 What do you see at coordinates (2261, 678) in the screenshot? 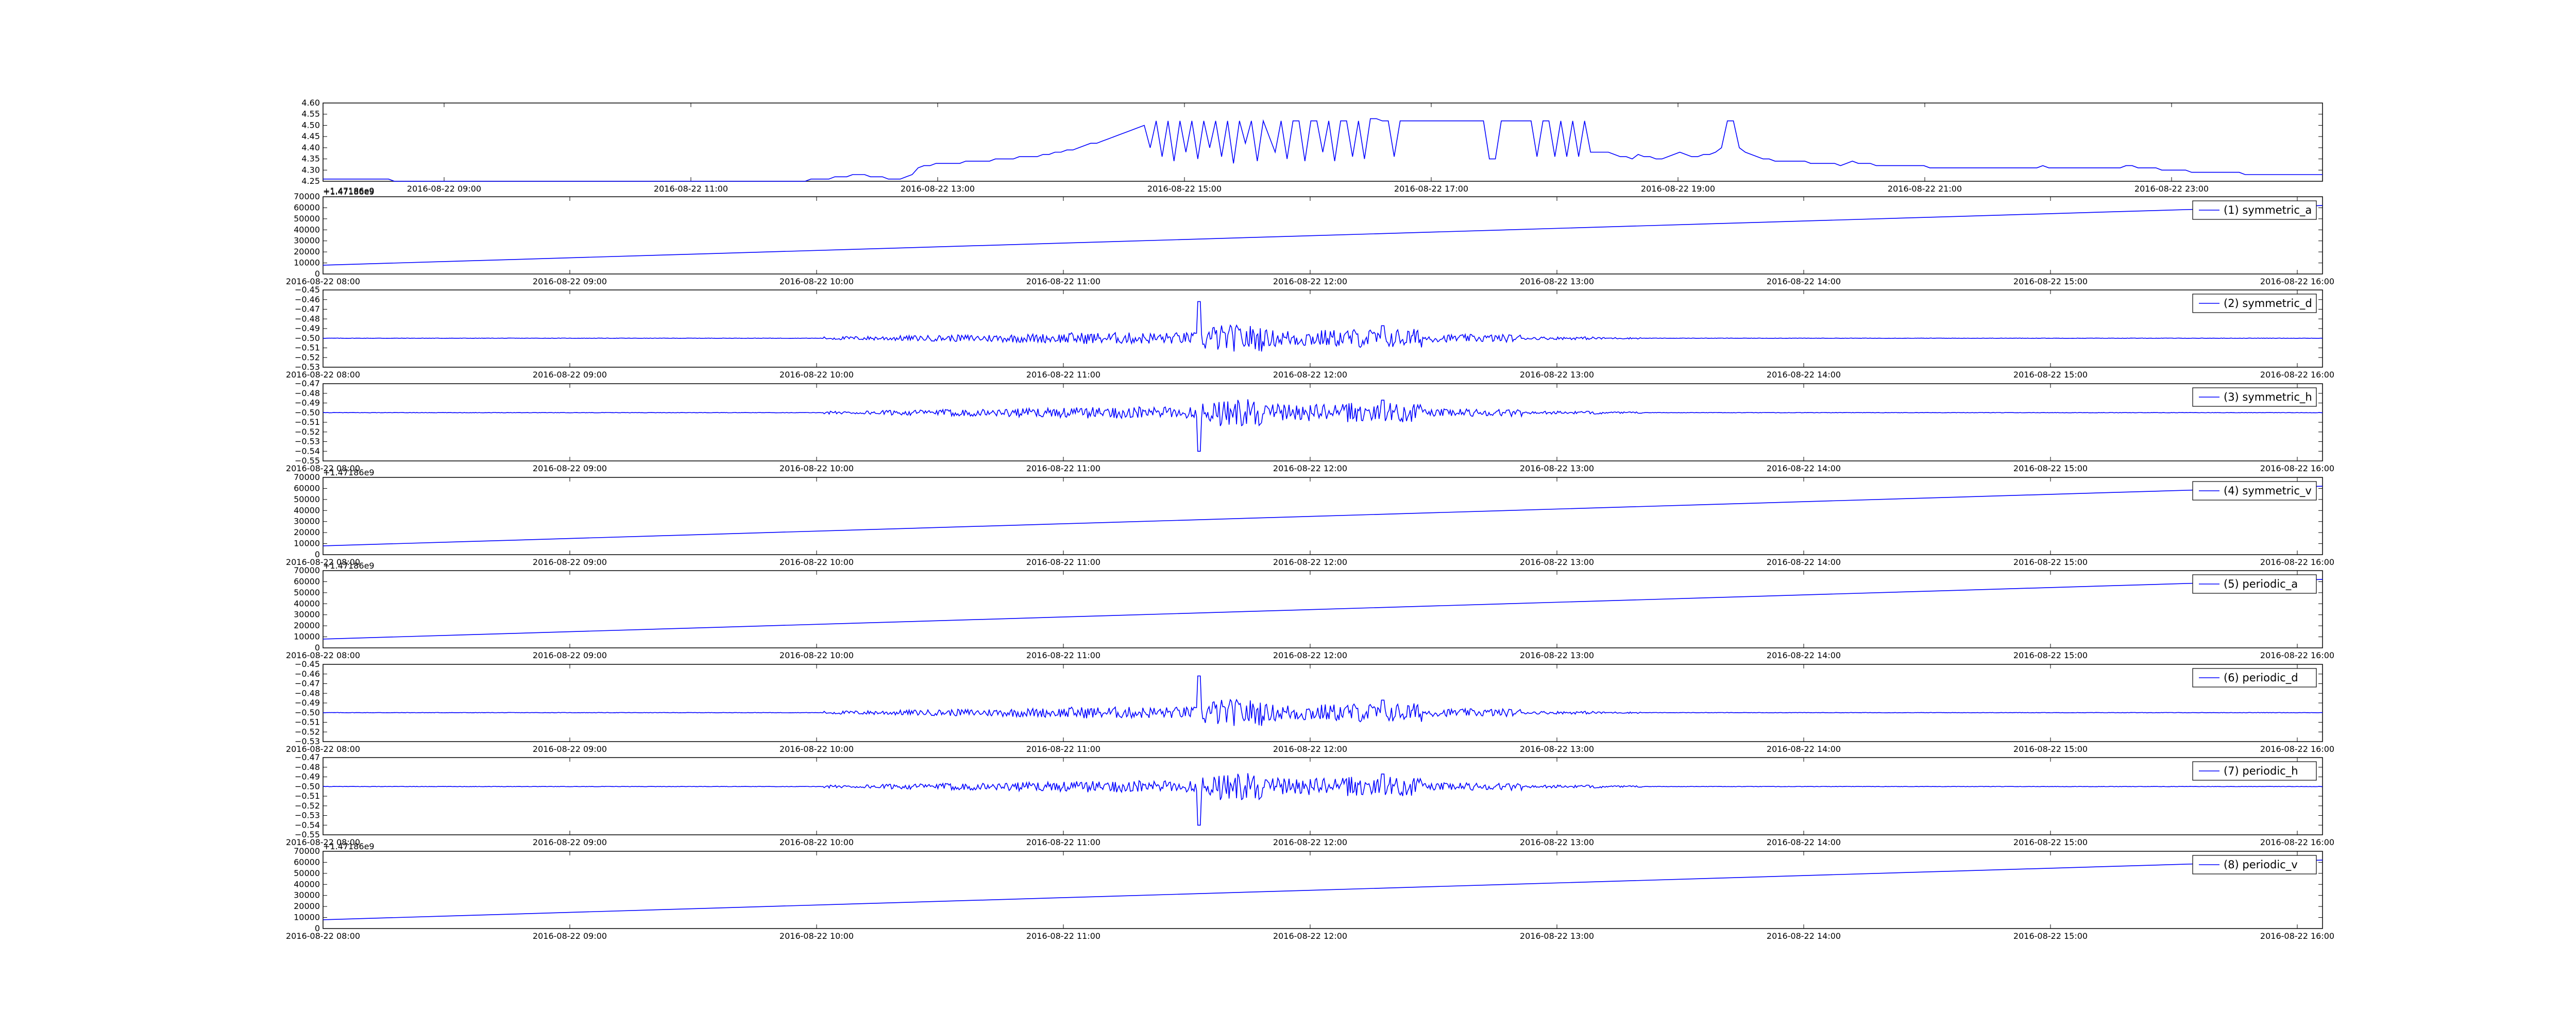
I see `legend-label: (6) periodic_d` at bounding box center [2261, 678].